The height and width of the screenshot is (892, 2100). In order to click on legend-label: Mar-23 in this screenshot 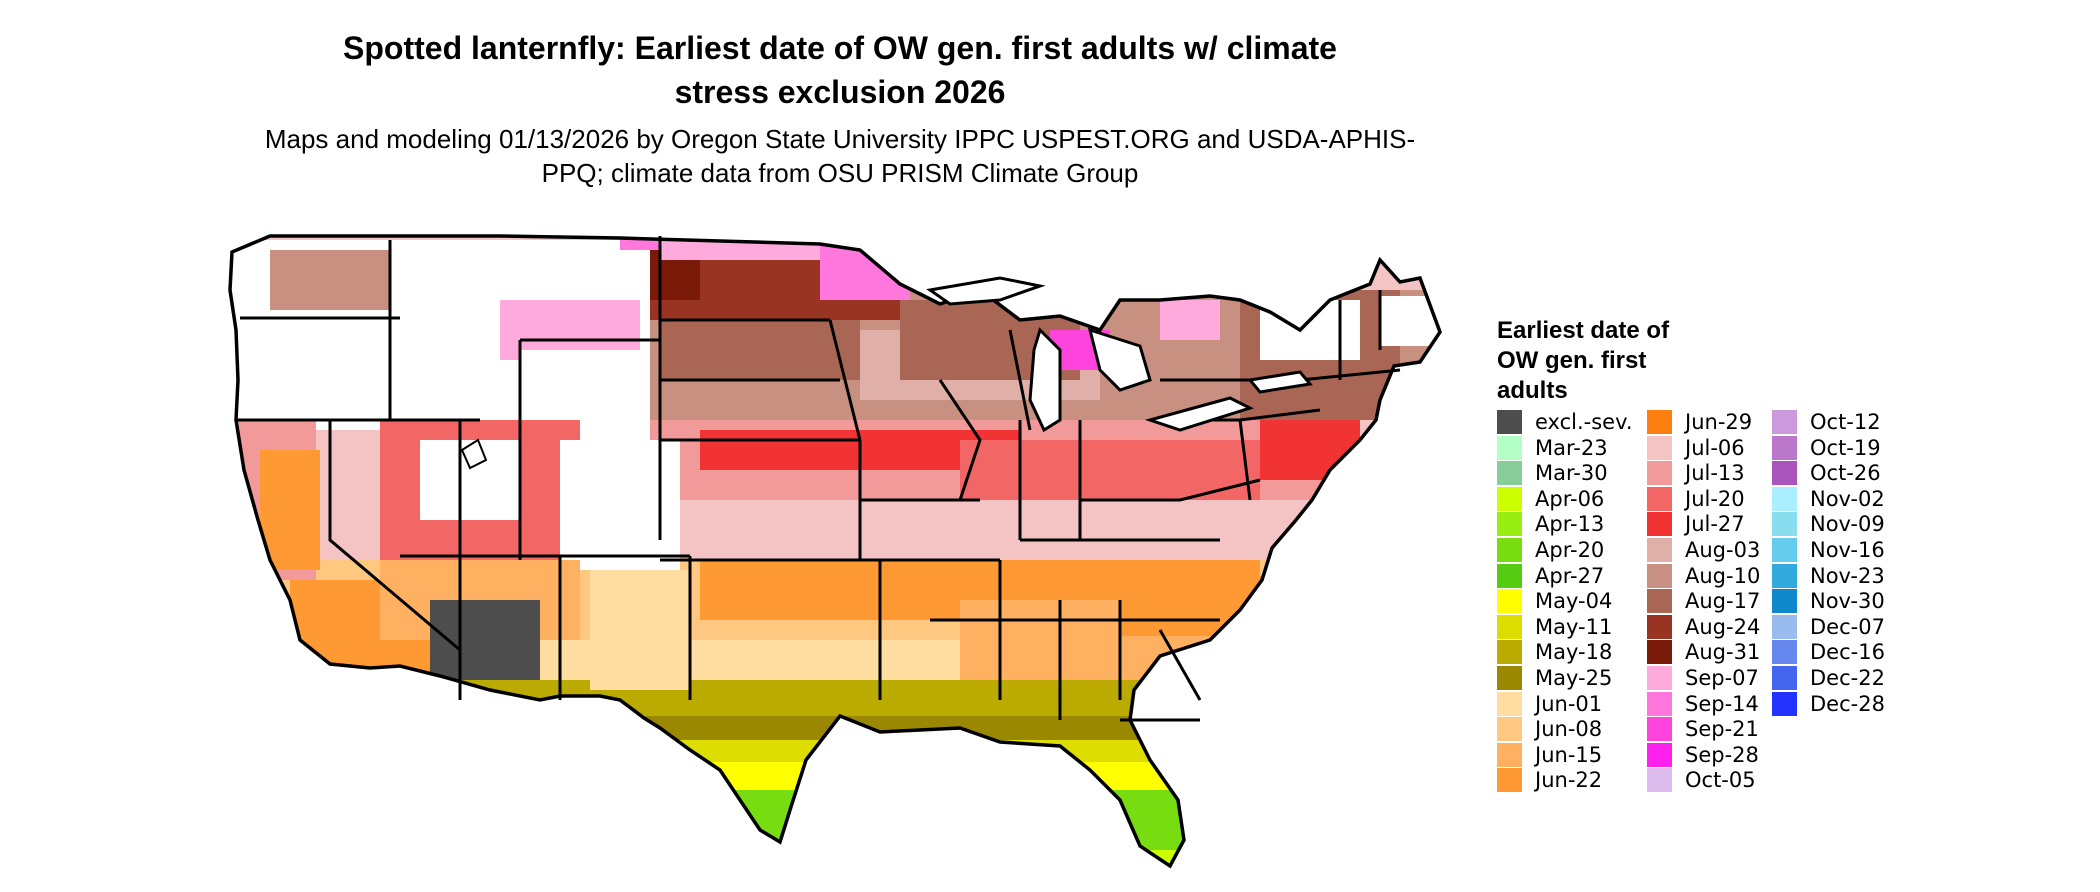, I will do `click(1571, 447)`.